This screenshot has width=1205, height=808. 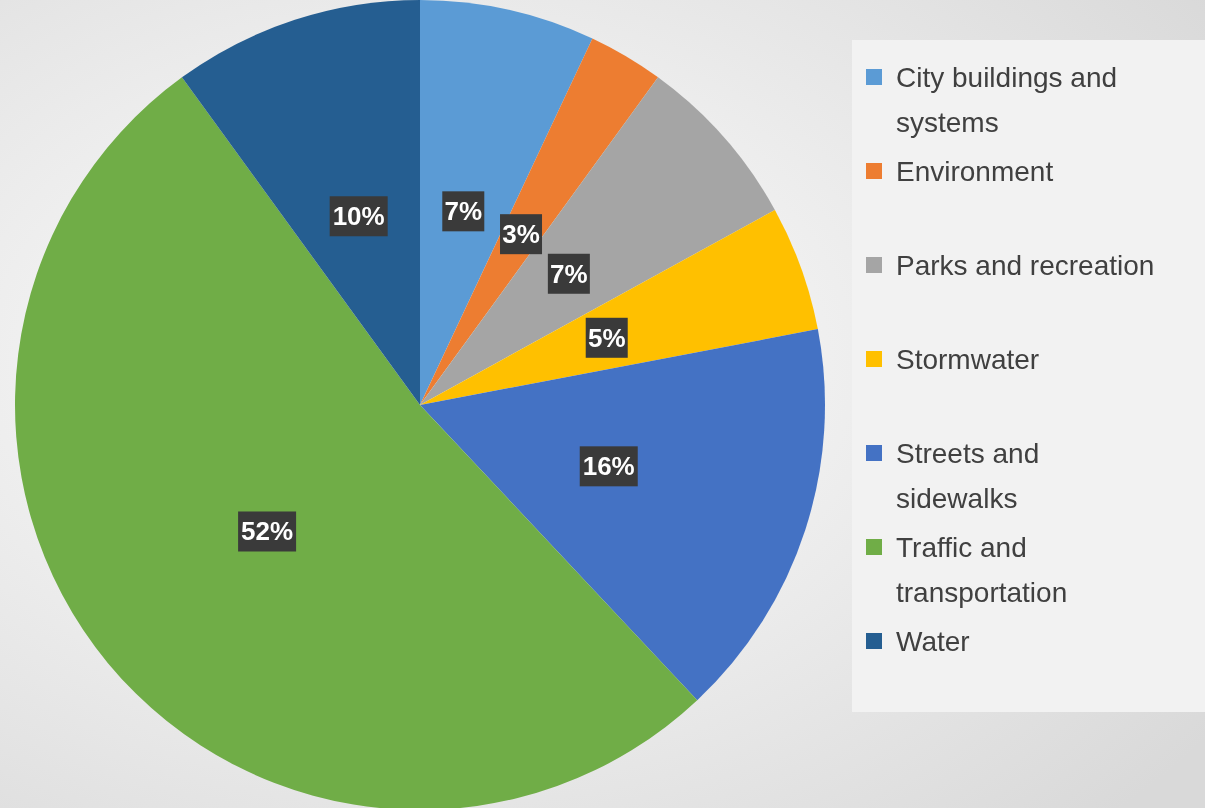 What do you see at coordinates (608, 466) in the screenshot?
I see `data-label: 16%` at bounding box center [608, 466].